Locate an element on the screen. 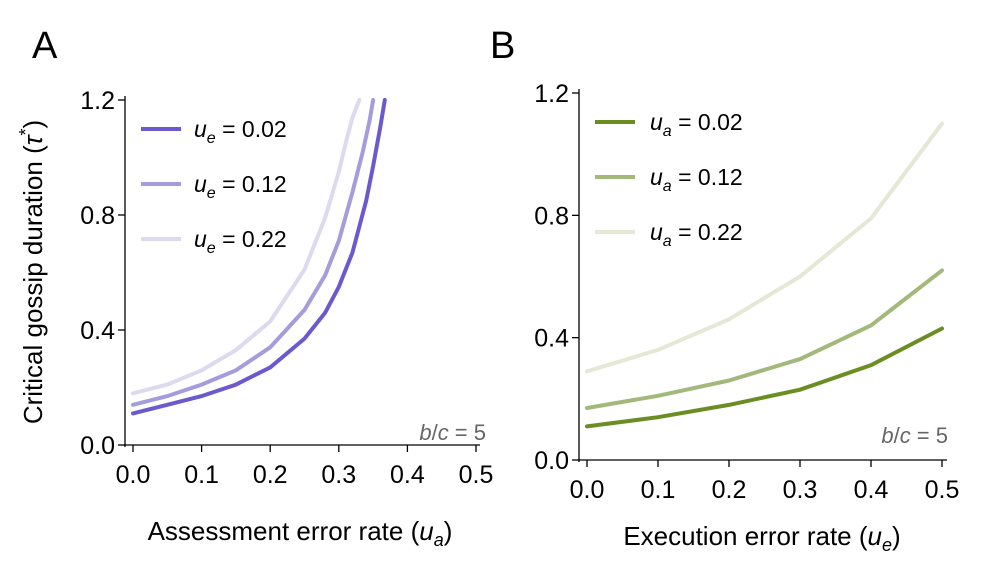 The image size is (996, 574). y-axis-title-a: Critical gossip duration (τ*) is located at coordinates (32, 272).